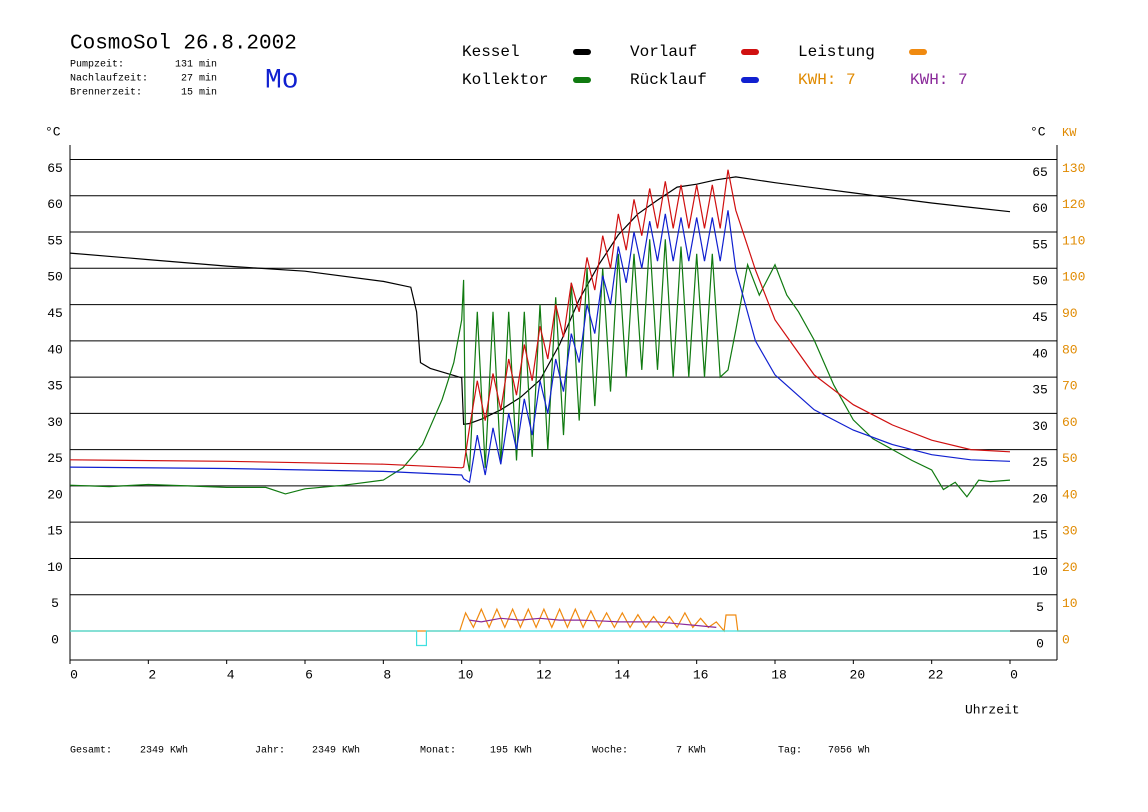 Image resolution: width=1148 pixels, height=812 pixels. I want to click on y-tick-label: 40, so click(55, 349).